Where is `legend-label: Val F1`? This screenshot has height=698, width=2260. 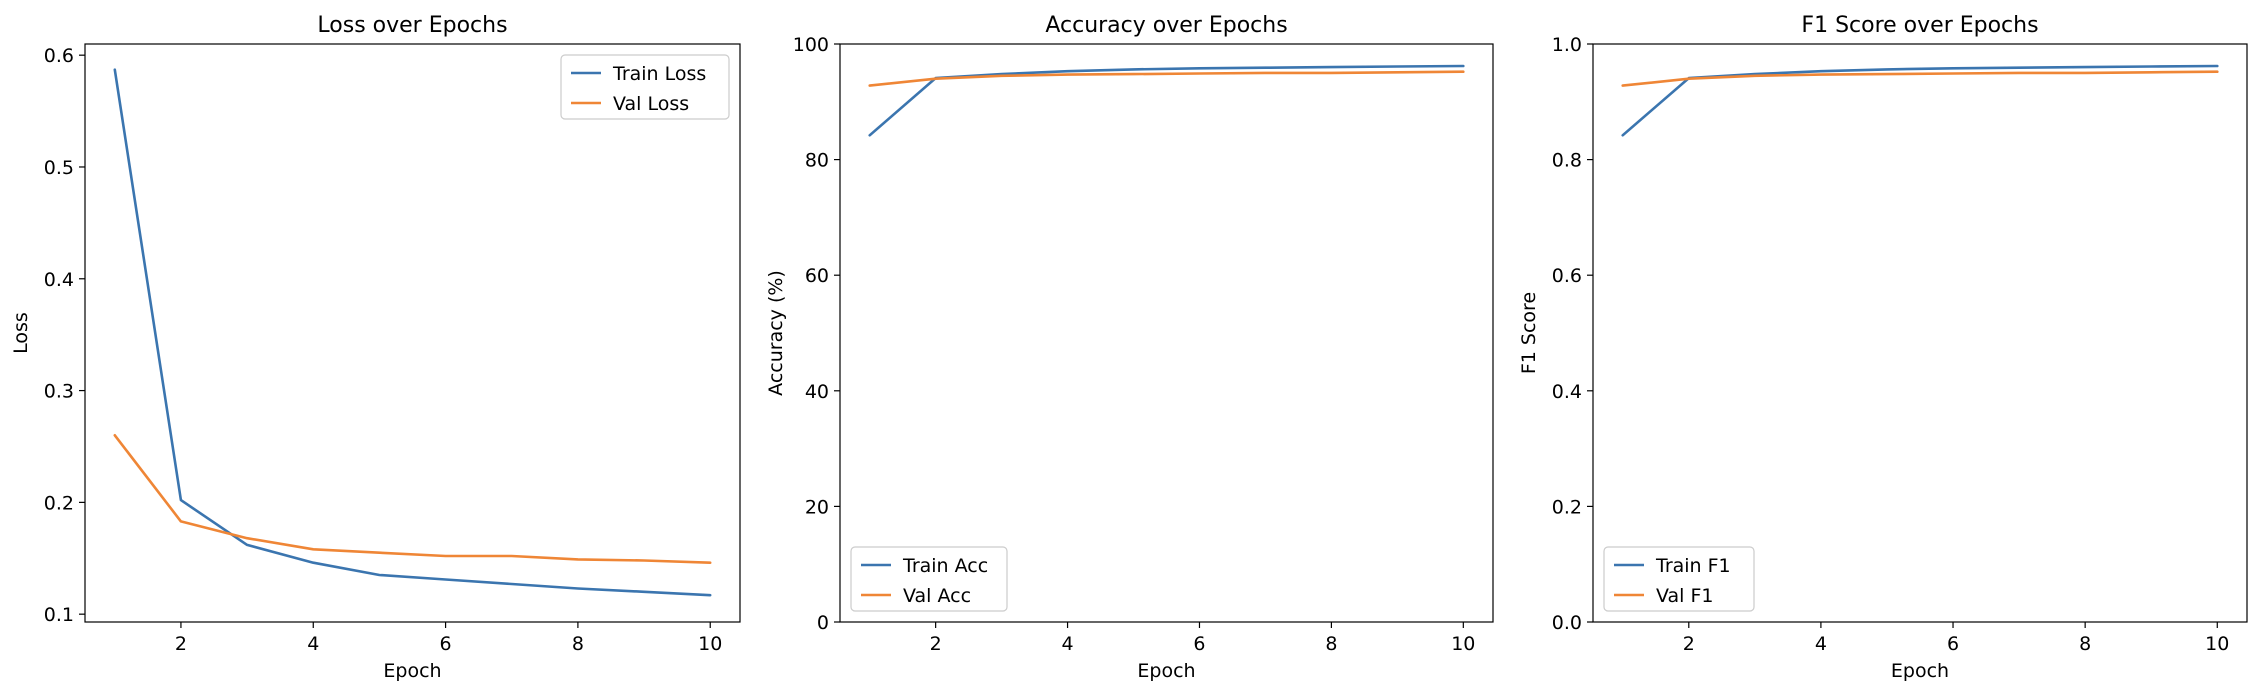
legend-label: Val F1 is located at coordinates (1685, 596).